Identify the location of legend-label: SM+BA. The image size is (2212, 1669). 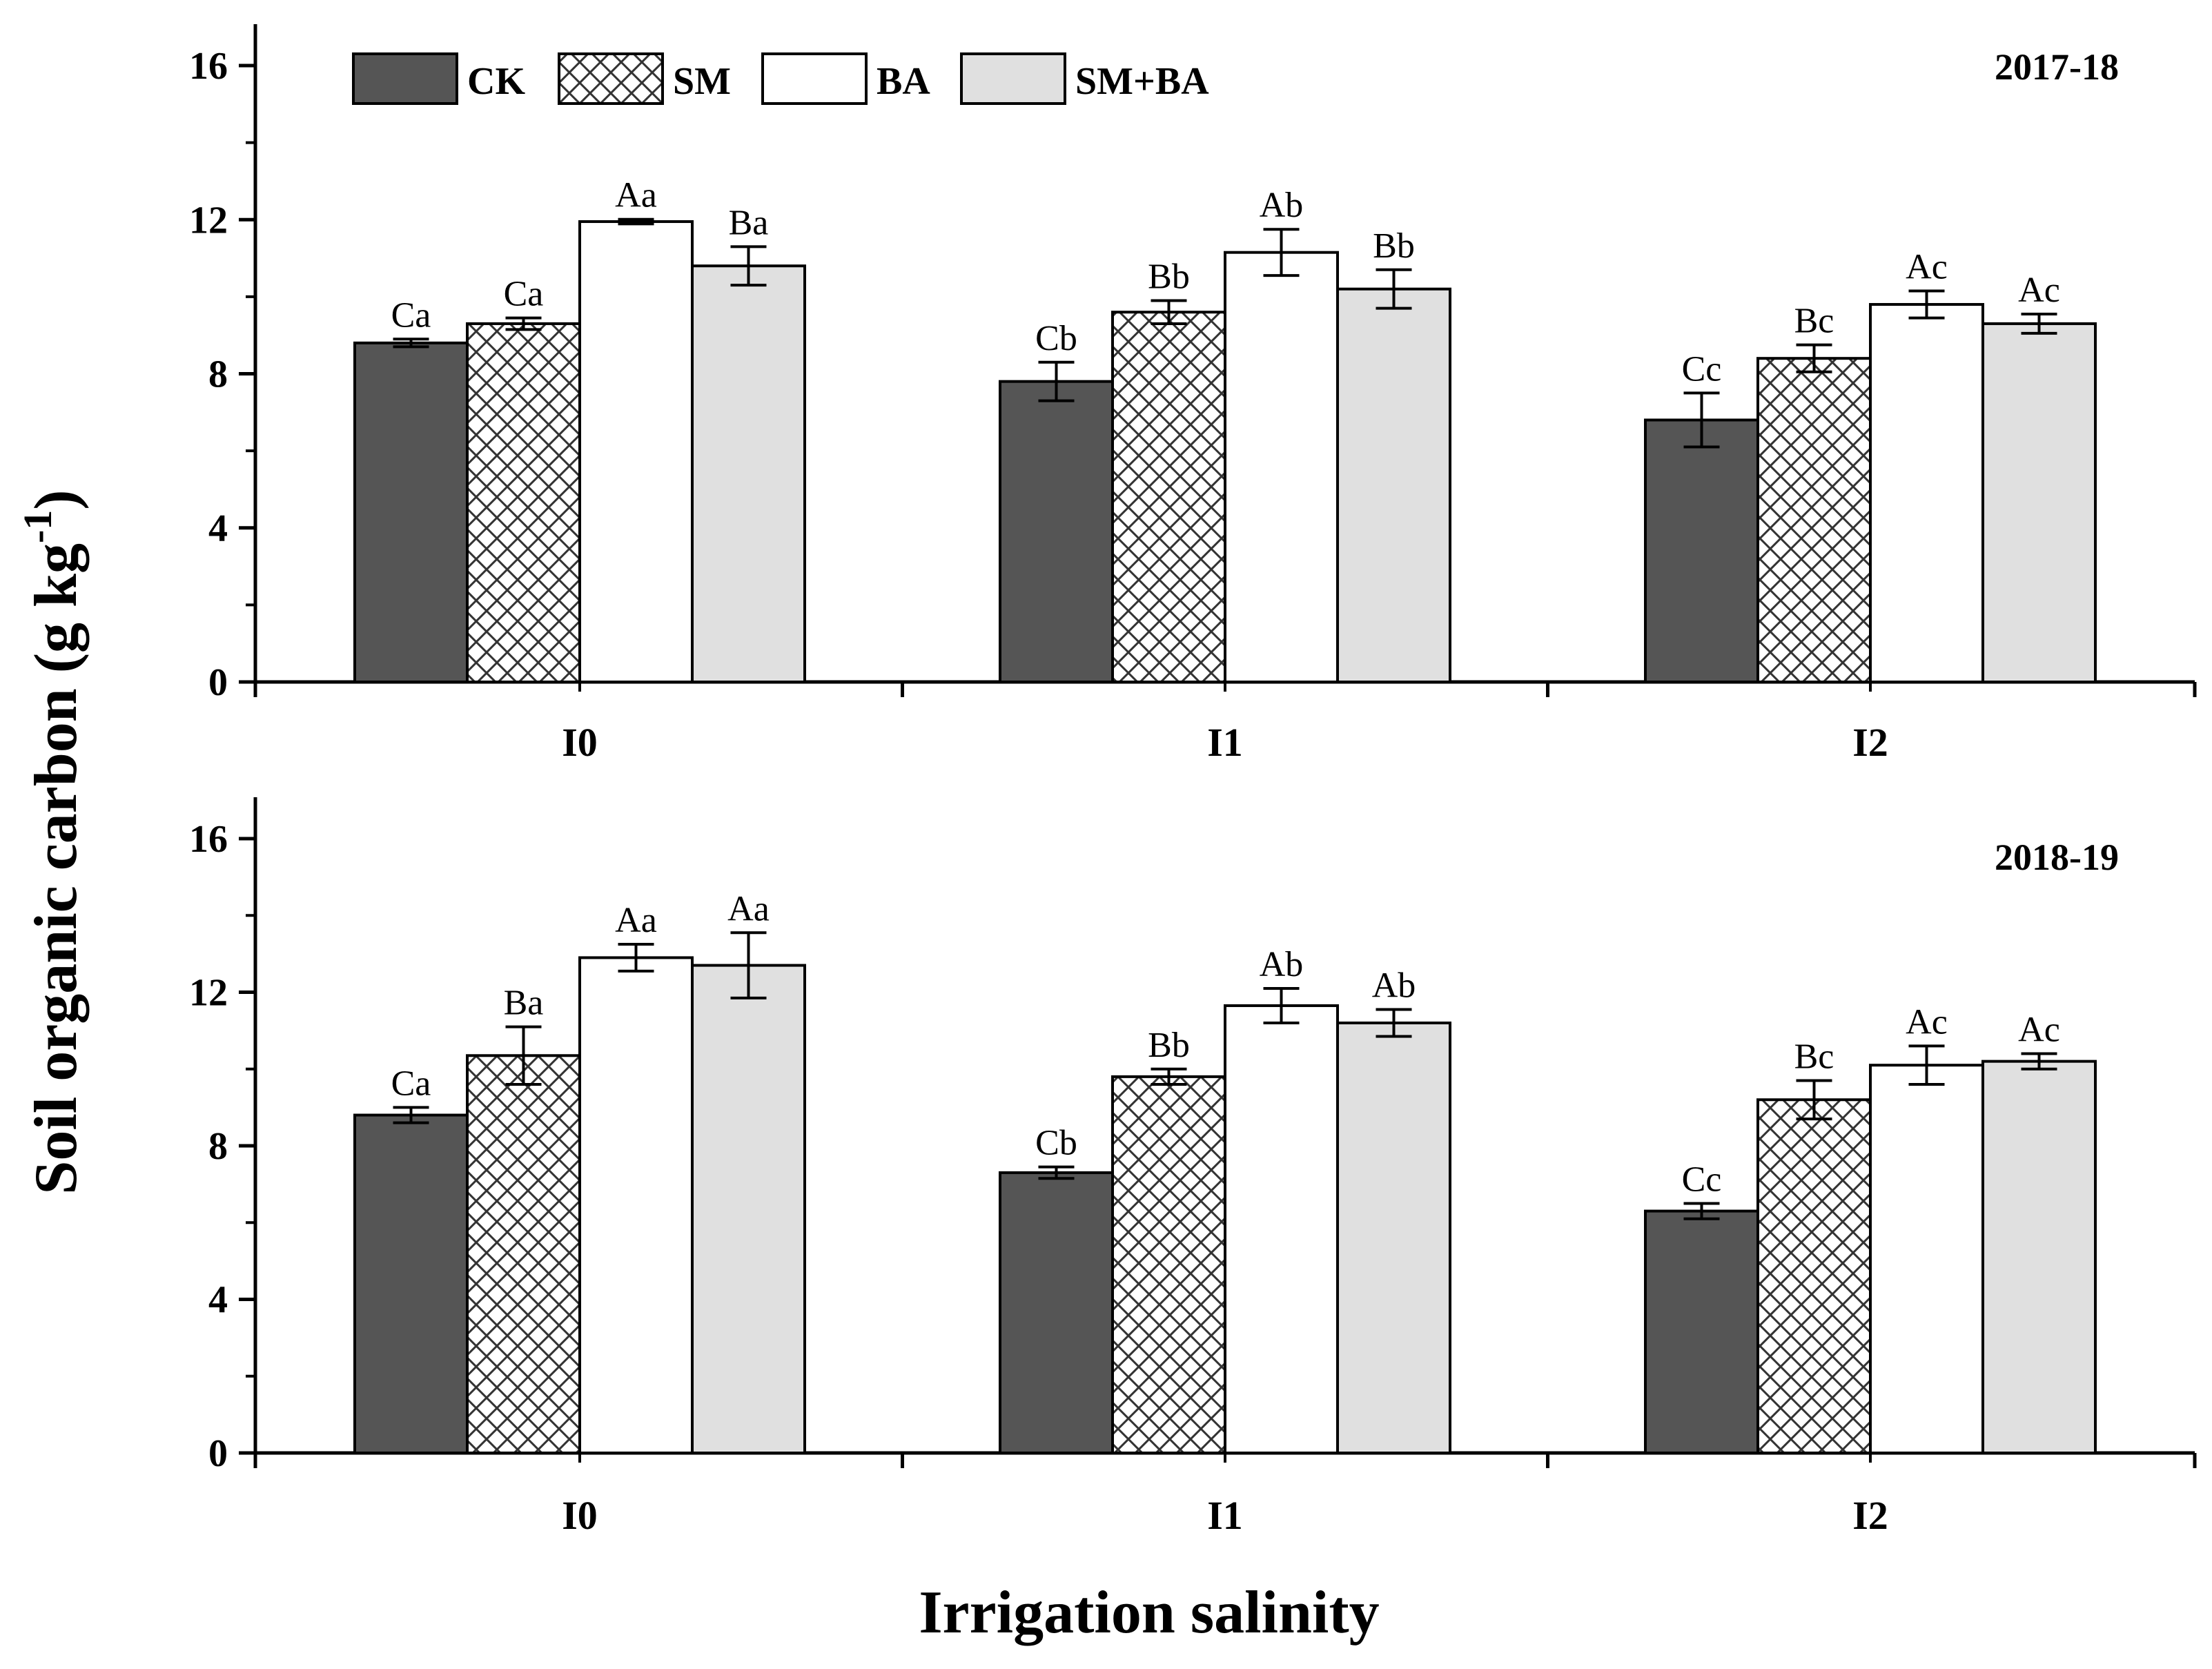
(1142, 81).